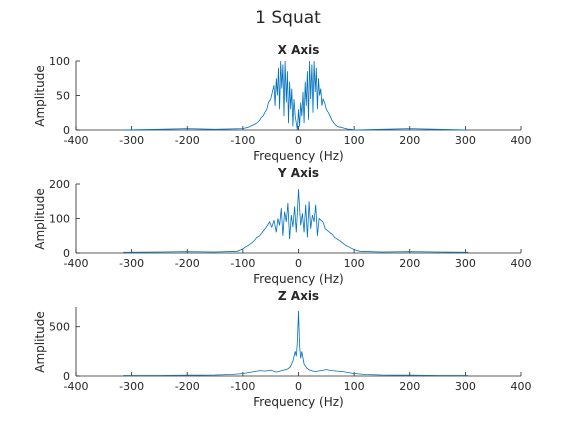 This screenshot has height=438, width=577. Describe the element at coordinates (59, 327) in the screenshot. I see `y-tick-label: 500` at that location.